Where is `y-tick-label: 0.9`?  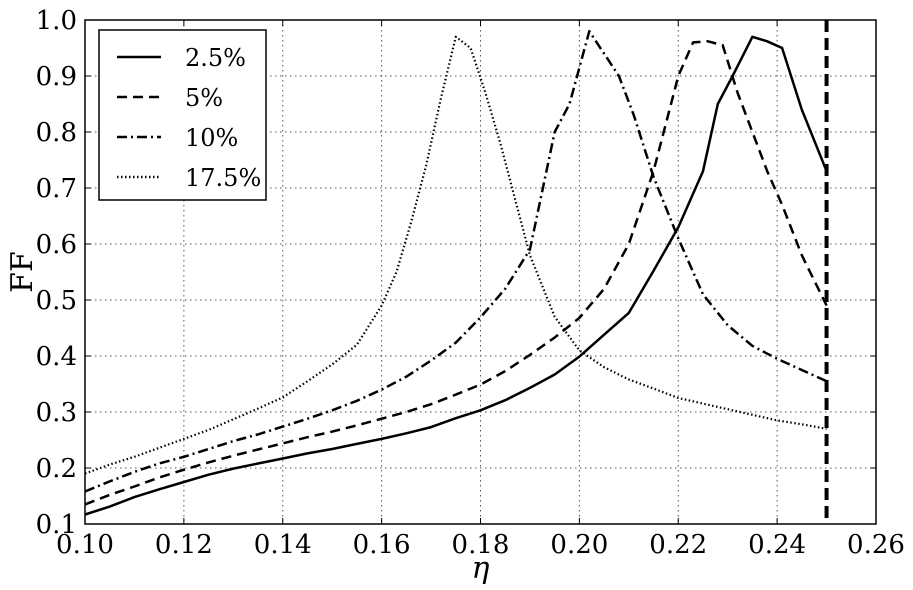
y-tick-label: 0.9 is located at coordinates (56, 77).